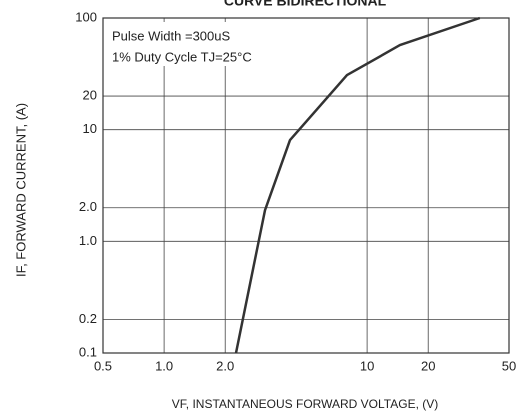 The image size is (518, 414). What do you see at coordinates (88, 206) in the screenshot?
I see `y-tick-label: 2.0` at bounding box center [88, 206].